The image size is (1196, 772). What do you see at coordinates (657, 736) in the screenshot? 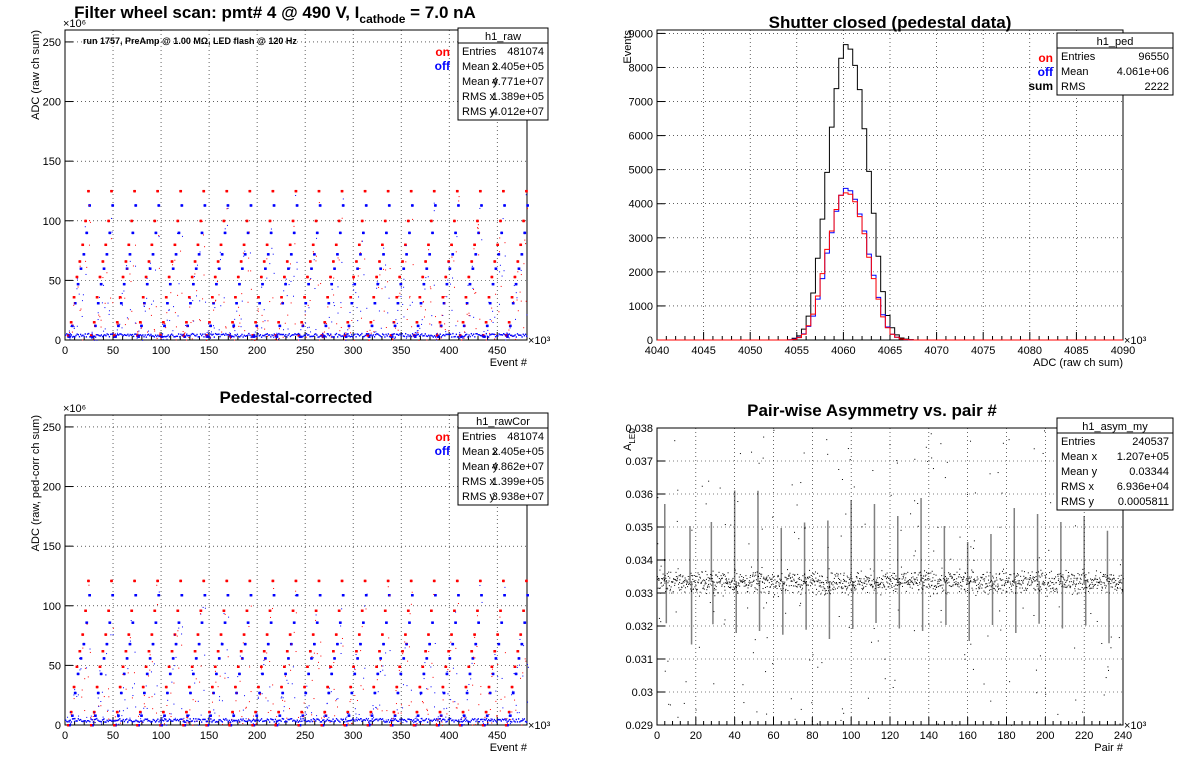
I see `x-tick-label: 0` at bounding box center [657, 736].